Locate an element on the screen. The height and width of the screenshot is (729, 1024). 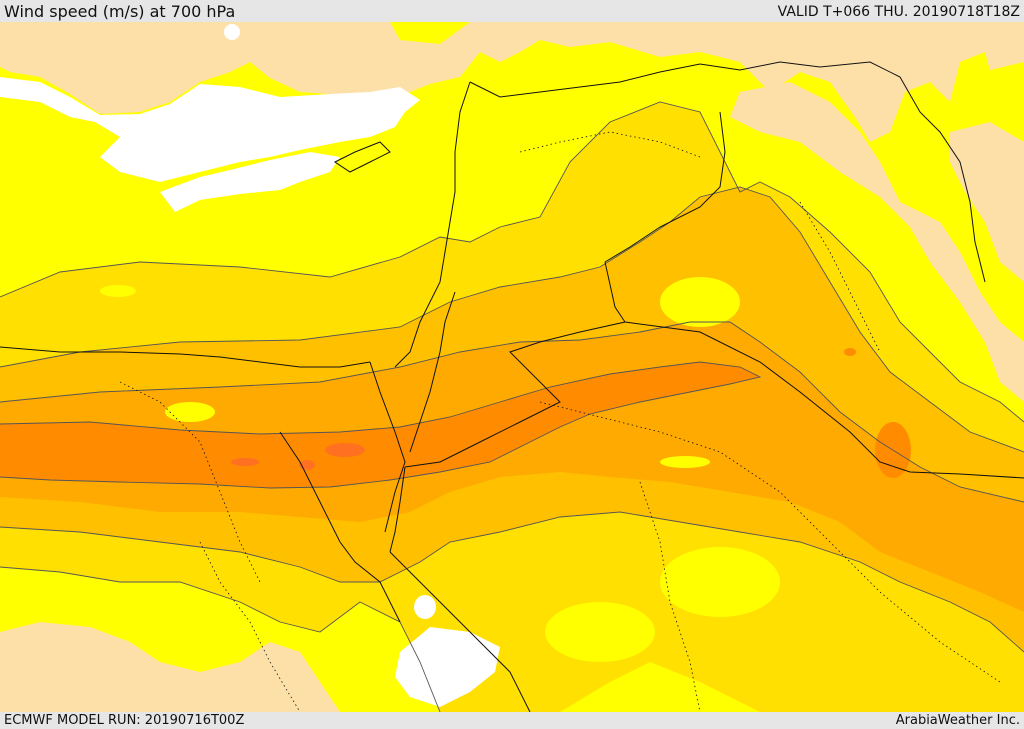
coast-levant is located at coordinates (432, 224).